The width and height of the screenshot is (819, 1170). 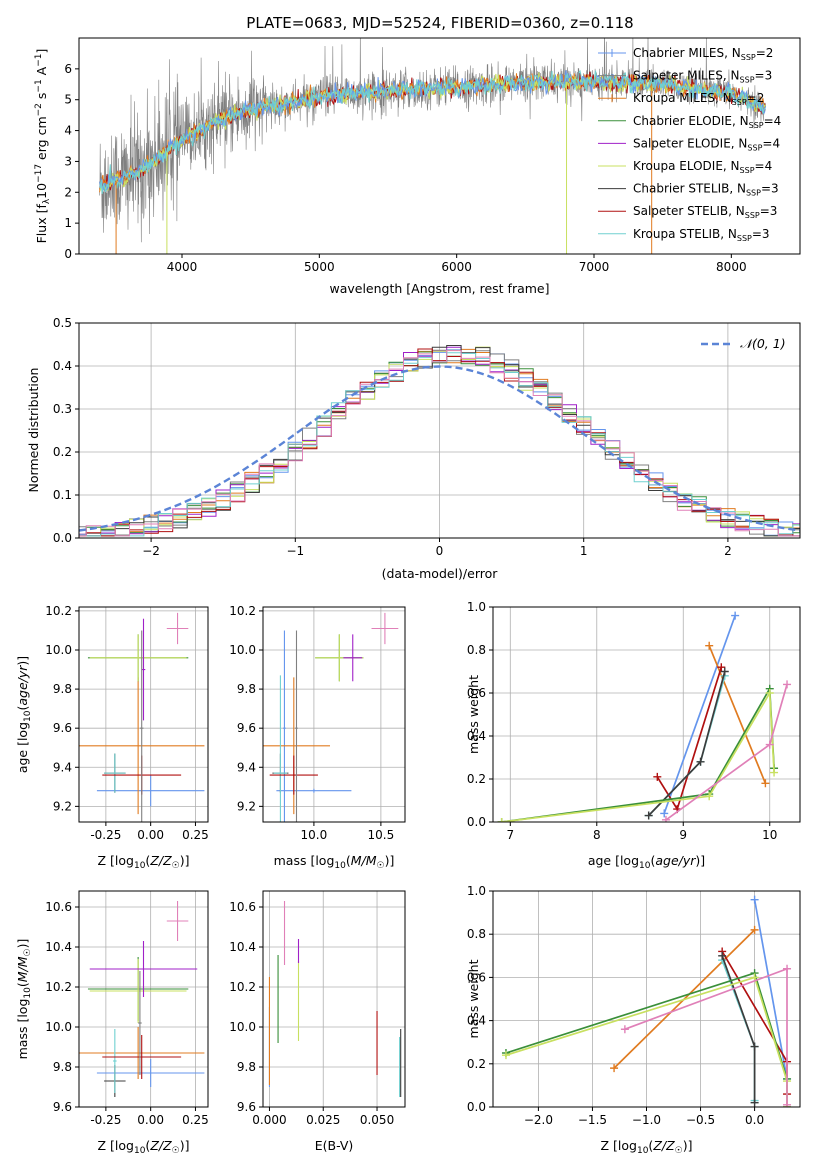 What do you see at coordinates (242, 947) in the screenshot?
I see `y-tick-label: 10.4` at bounding box center [242, 947].